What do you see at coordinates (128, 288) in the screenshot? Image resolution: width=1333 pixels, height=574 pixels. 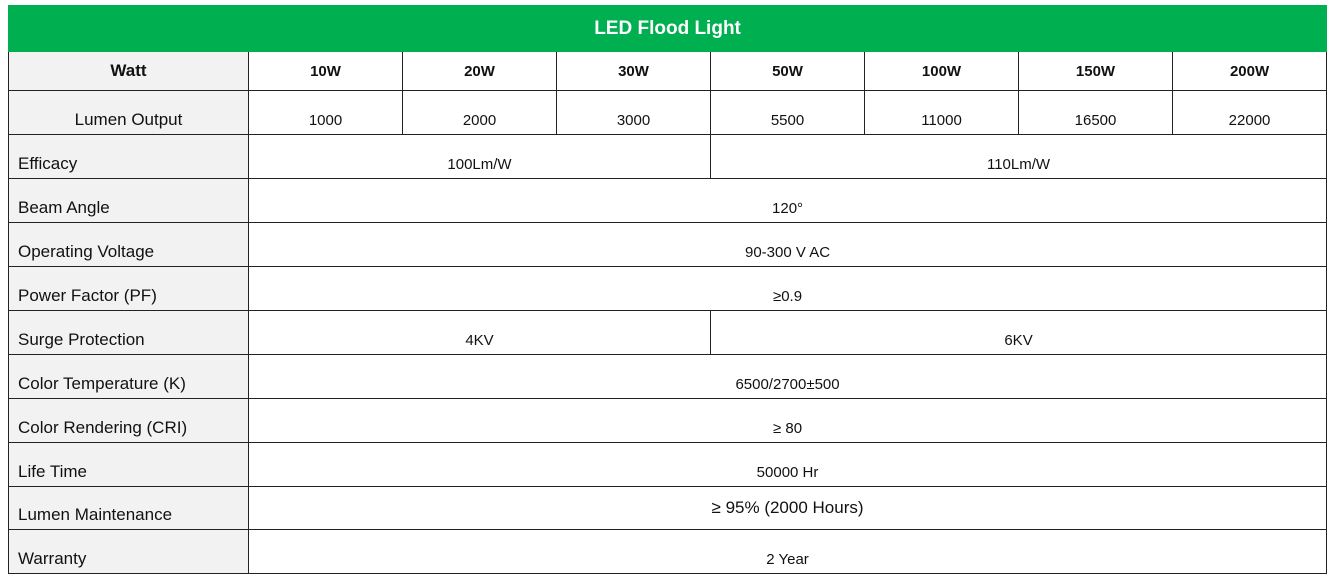 I see `row-label: Power Factor (PF)` at bounding box center [128, 288].